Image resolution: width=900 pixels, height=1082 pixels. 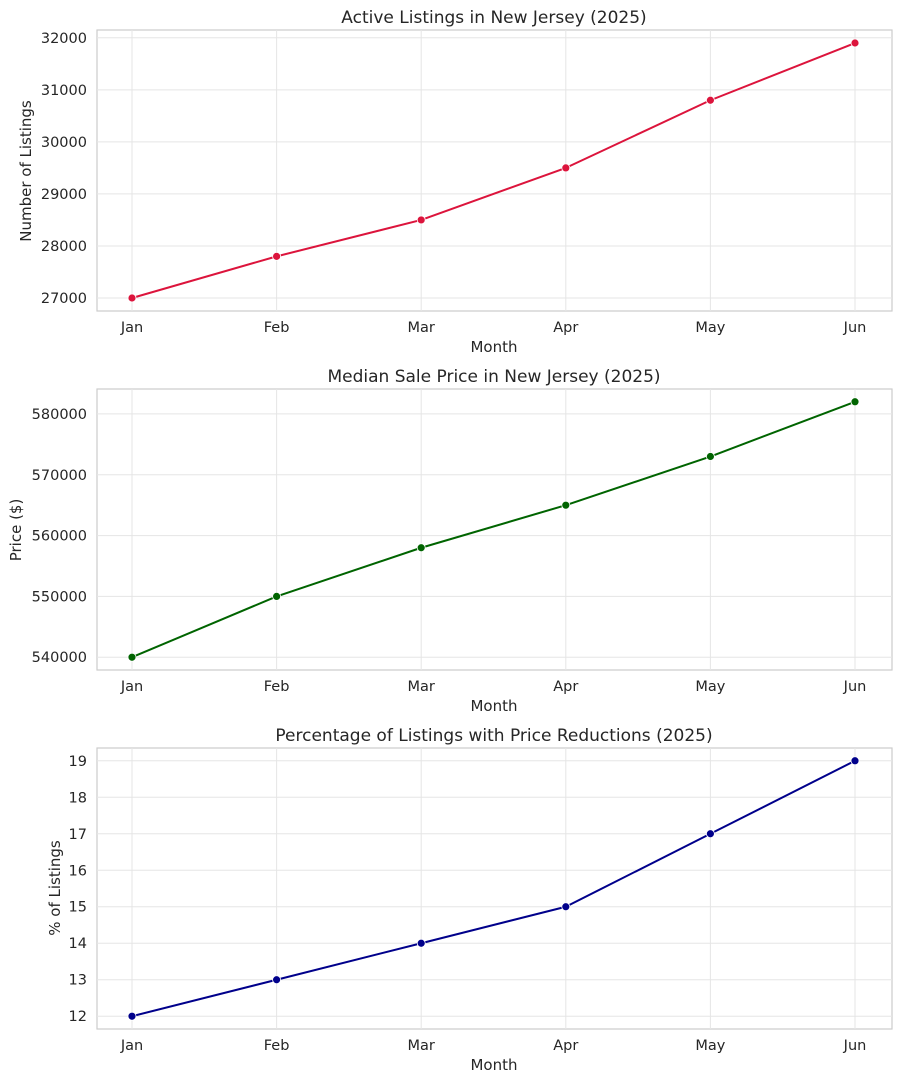 What do you see at coordinates (59, 537) in the screenshot?
I see `y-tick-label: 560000` at bounding box center [59, 537].